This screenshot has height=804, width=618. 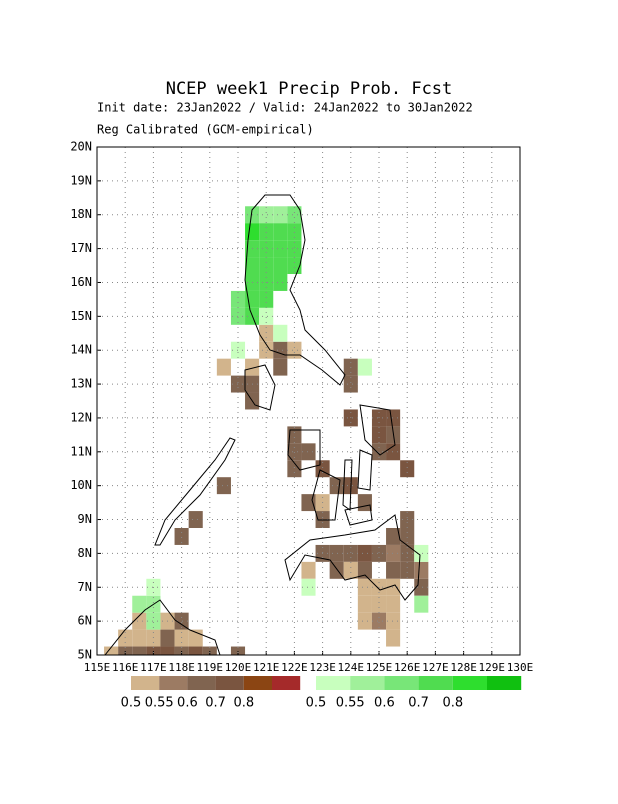 I want to click on y-tick-label: 19N, so click(x=81, y=180).